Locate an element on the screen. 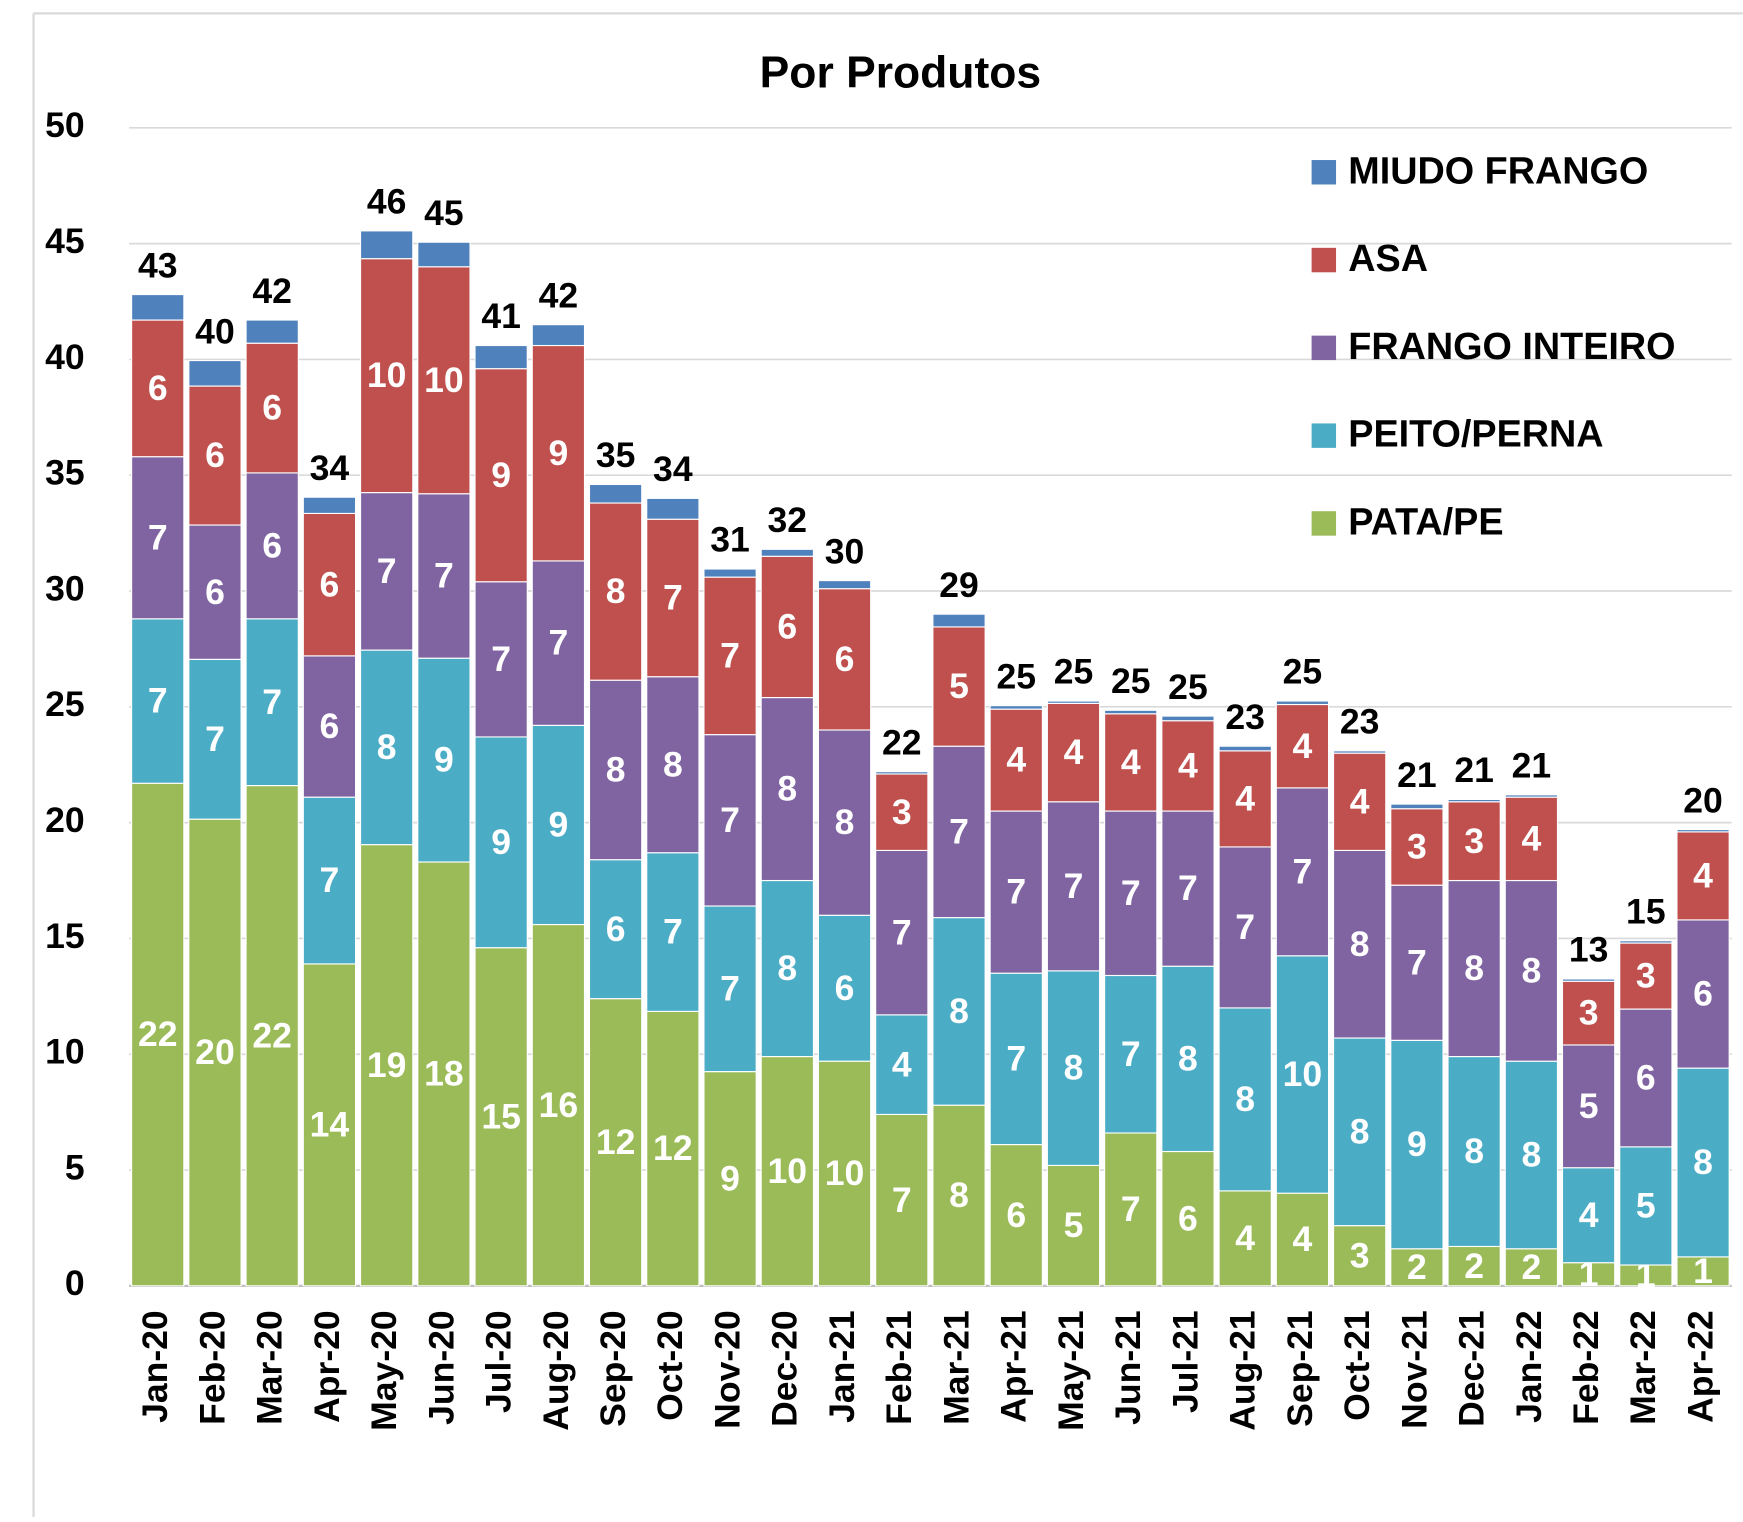 The image size is (1743, 1522). y-tick-label: 10 is located at coordinates (65, 1052).